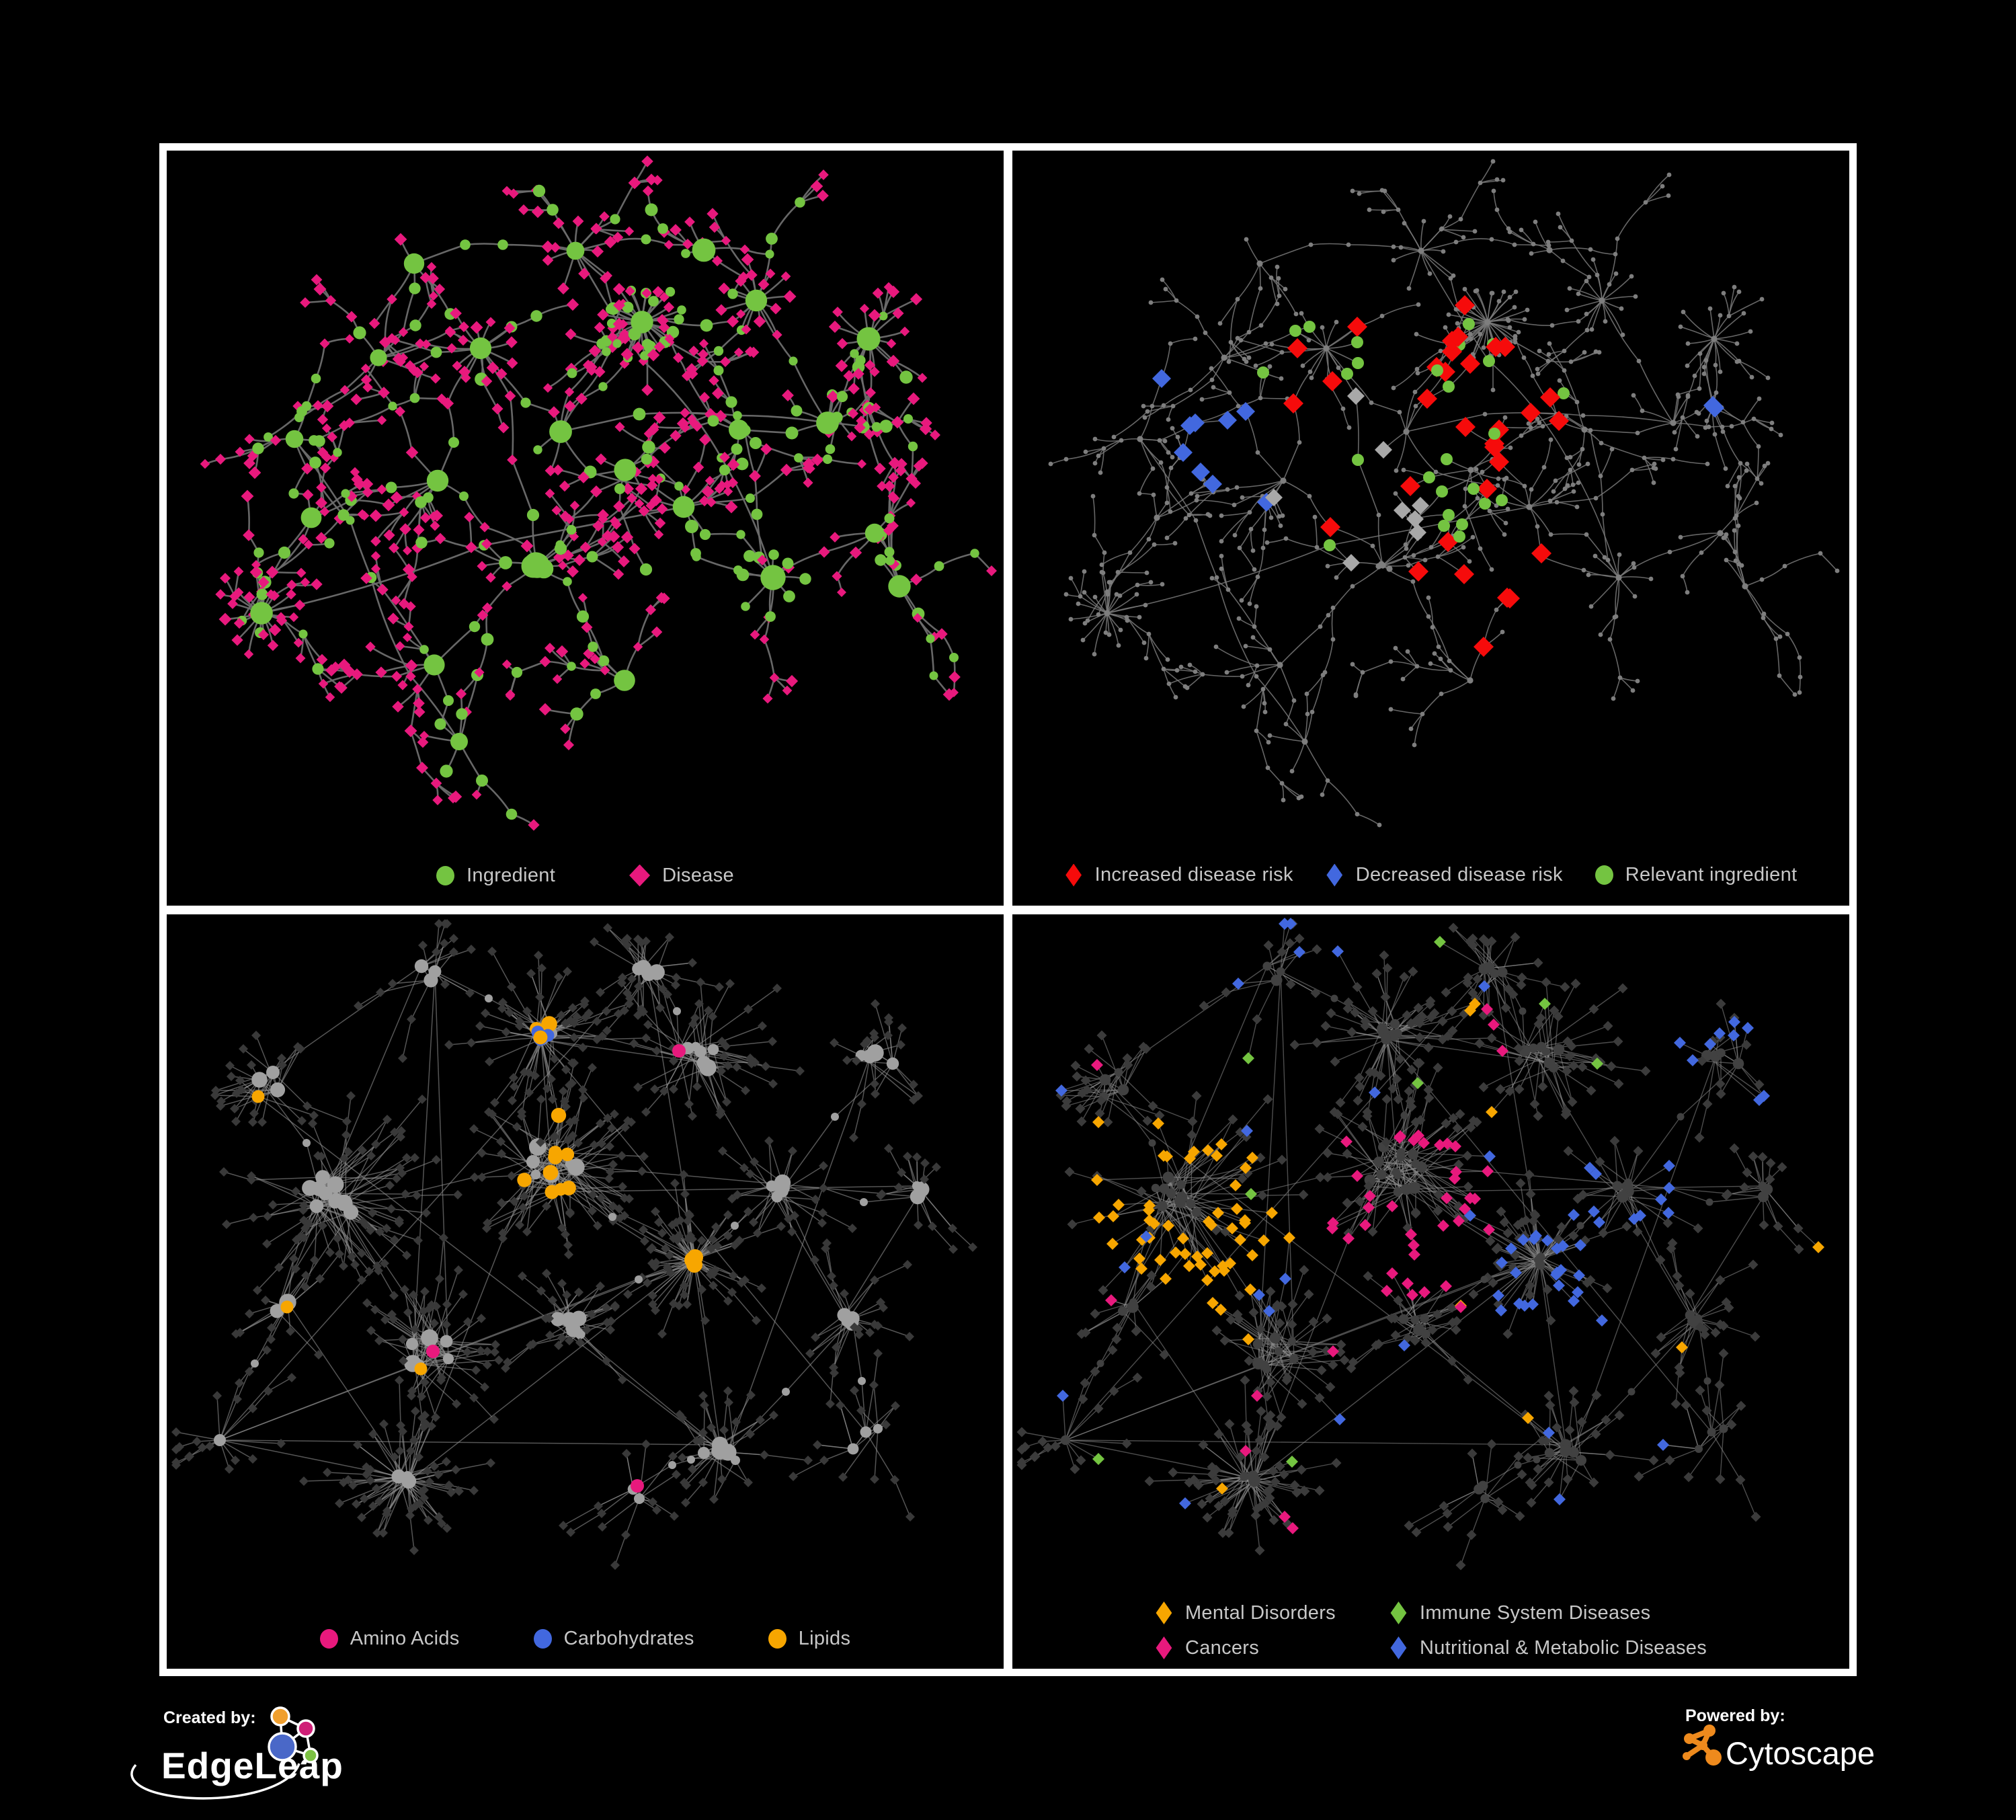 The image size is (2016, 1820). Describe the element at coordinates (1535, 1612) in the screenshot. I see `legend-label: Immune System Diseases` at that location.